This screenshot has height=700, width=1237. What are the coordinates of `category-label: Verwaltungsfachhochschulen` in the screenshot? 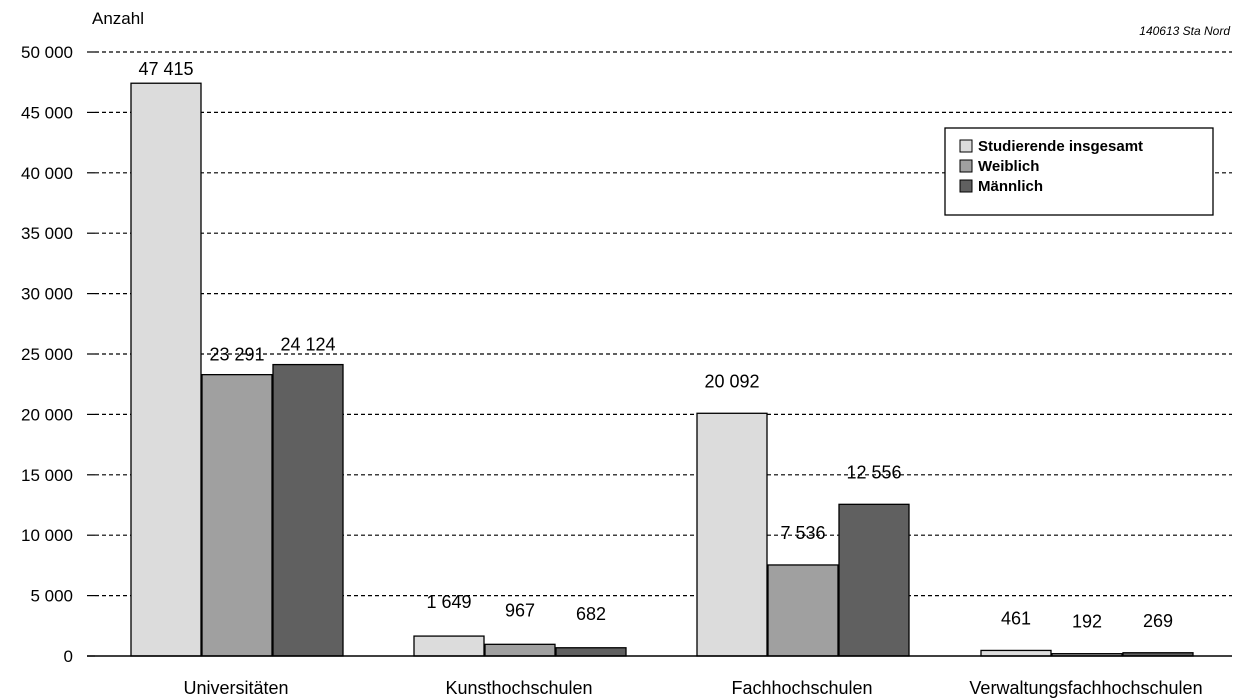 It's located at (1085, 688).